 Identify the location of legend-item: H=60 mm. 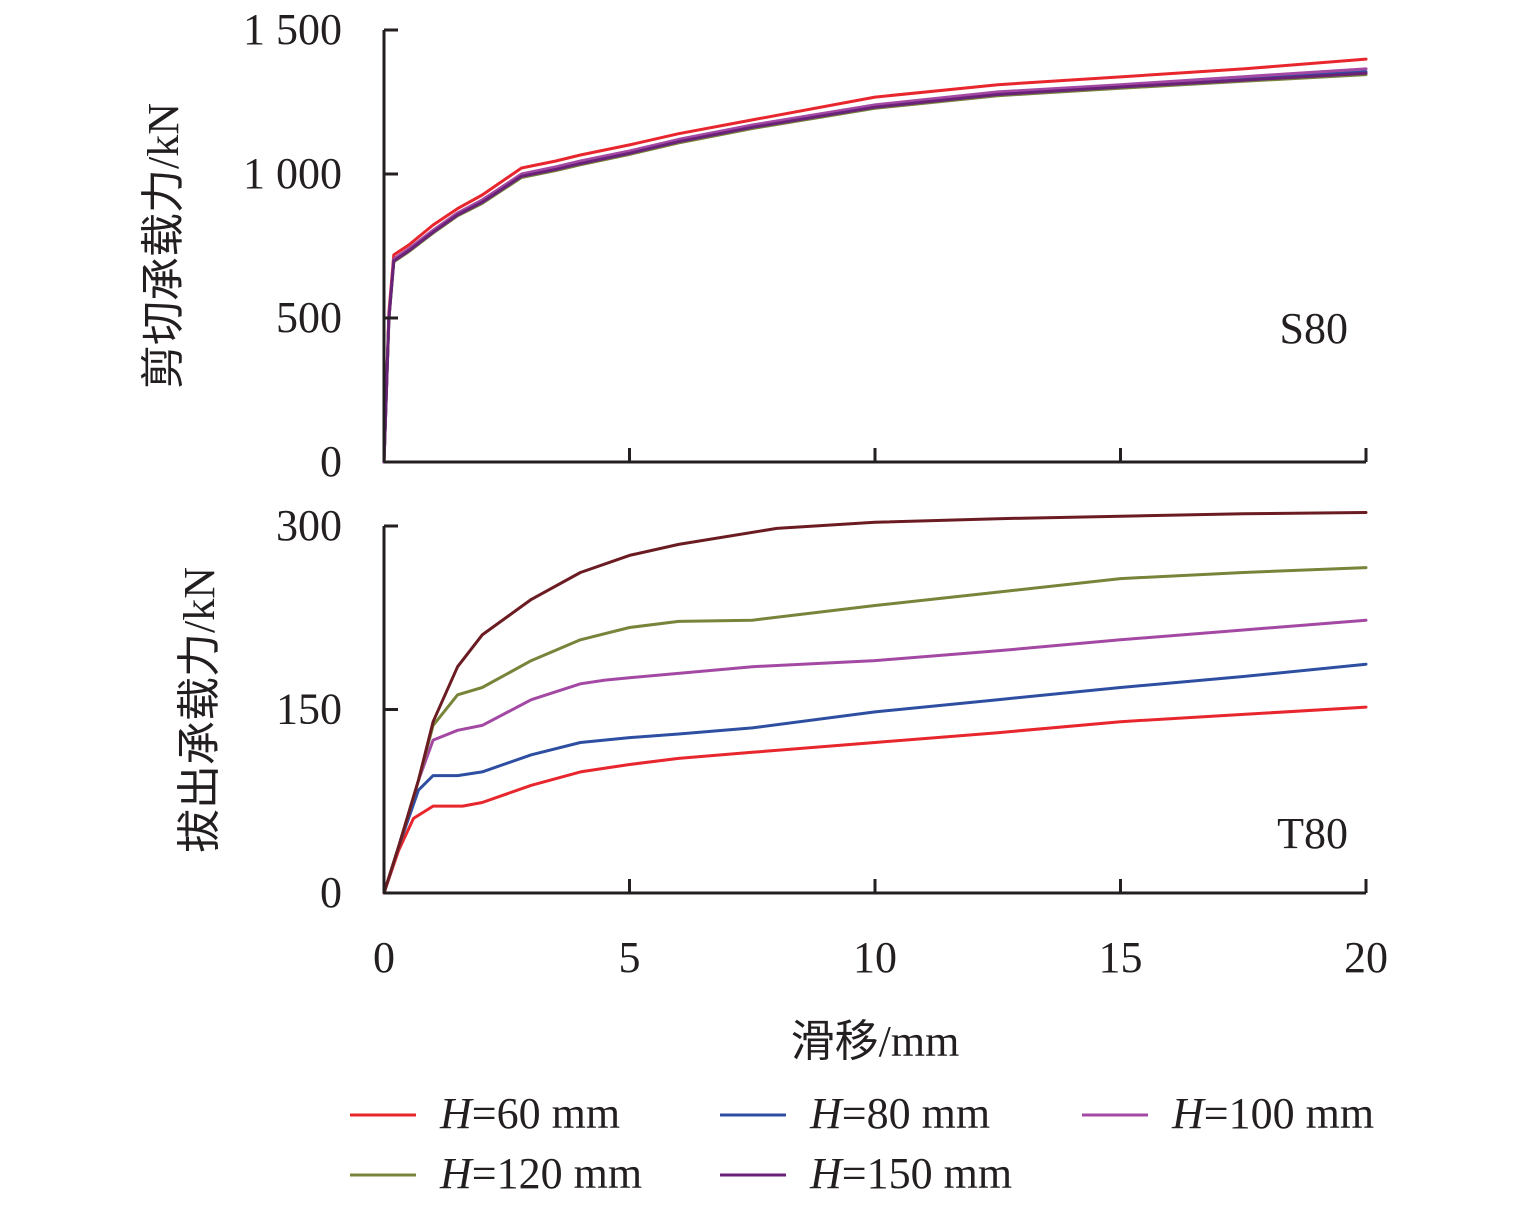
(485, 1113).